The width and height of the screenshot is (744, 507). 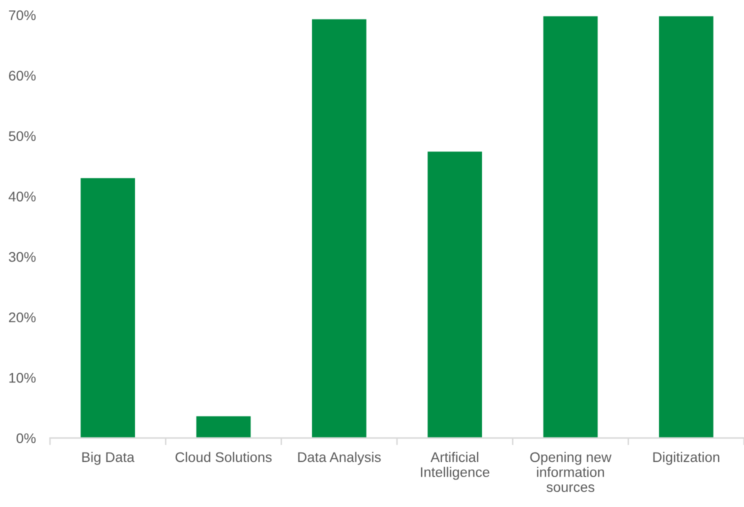 I want to click on x-tick-label: Cloud Solutions, so click(x=224, y=457).